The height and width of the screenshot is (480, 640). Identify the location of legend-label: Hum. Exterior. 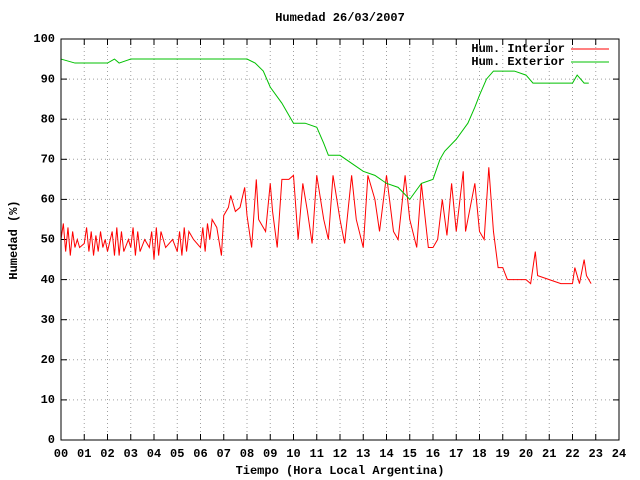
(518, 62).